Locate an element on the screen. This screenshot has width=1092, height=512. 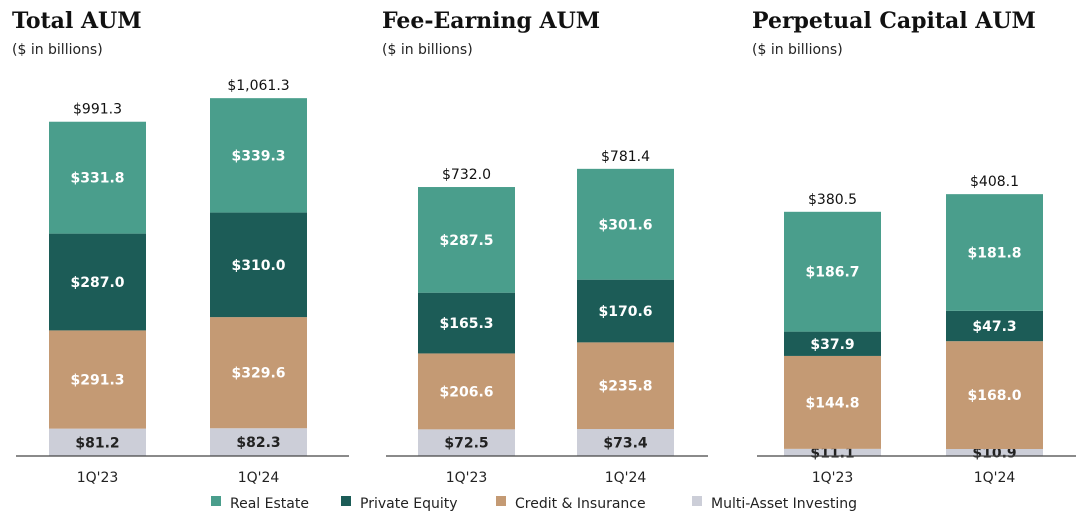
data-label: $168.0 is located at coordinates (994, 396).